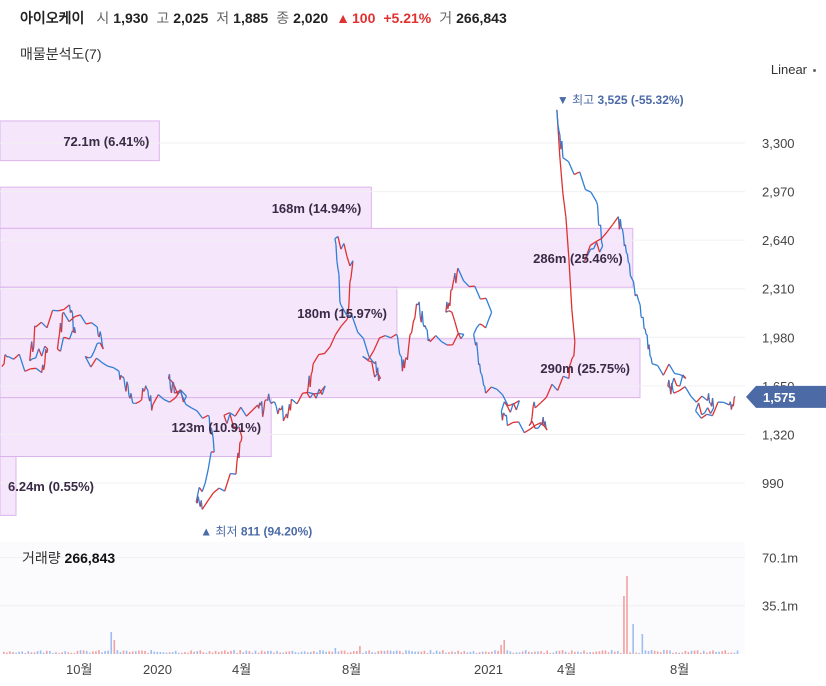 The image size is (826, 686). What do you see at coordinates (283, 18) in the screenshot?
I see `close-label: 종` at bounding box center [283, 18].